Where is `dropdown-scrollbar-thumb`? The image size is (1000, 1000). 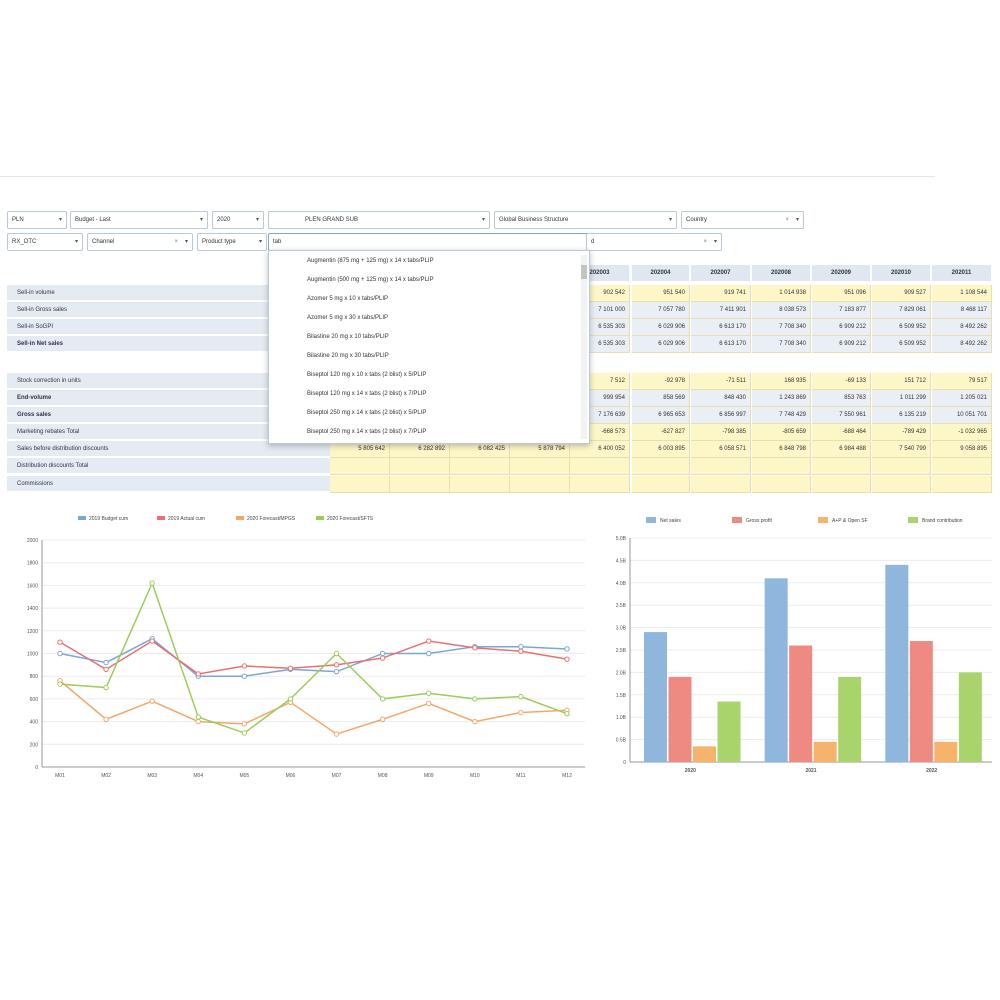 dropdown-scrollbar-thumb is located at coordinates (584, 272).